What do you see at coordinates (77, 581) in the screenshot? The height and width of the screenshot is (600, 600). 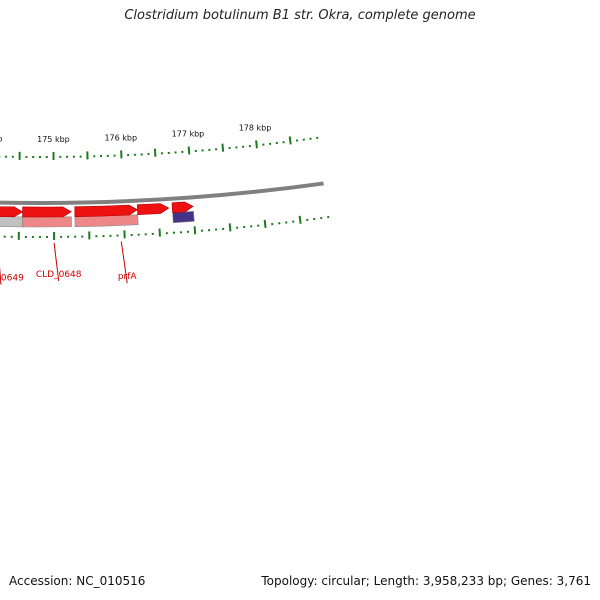 I see `accession-label: Accession: NC_010516` at bounding box center [77, 581].